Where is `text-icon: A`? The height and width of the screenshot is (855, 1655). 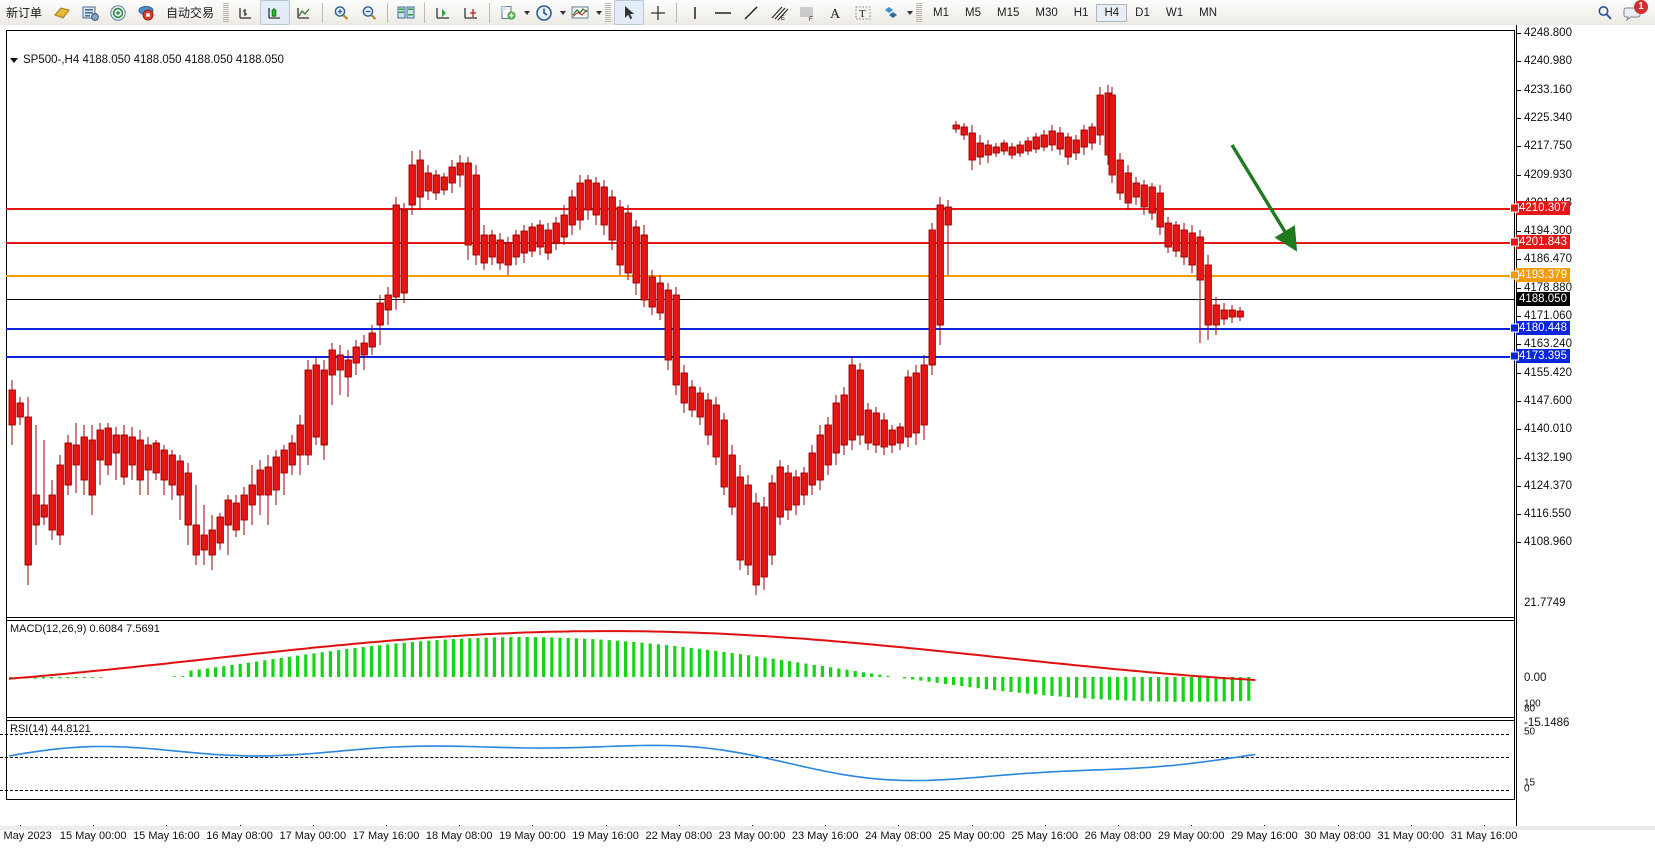 text-icon: A is located at coordinates (835, 12).